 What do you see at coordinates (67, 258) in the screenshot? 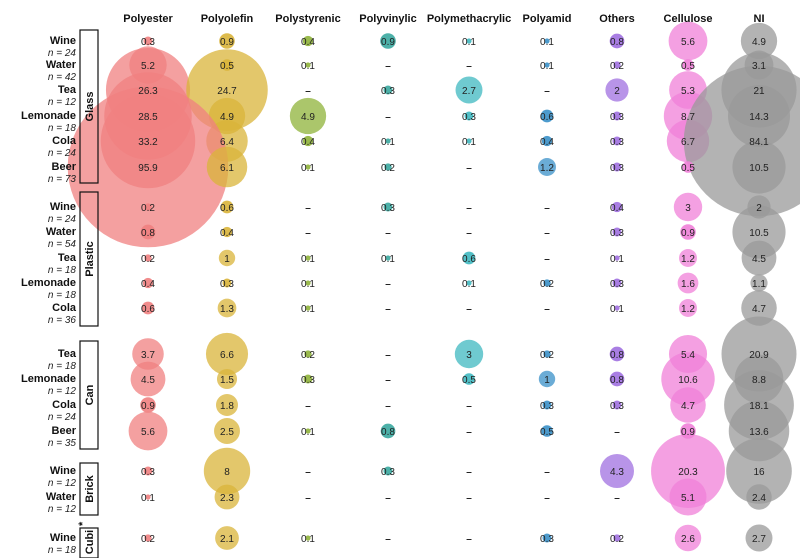
I see `row-label: Tea` at bounding box center [67, 258].